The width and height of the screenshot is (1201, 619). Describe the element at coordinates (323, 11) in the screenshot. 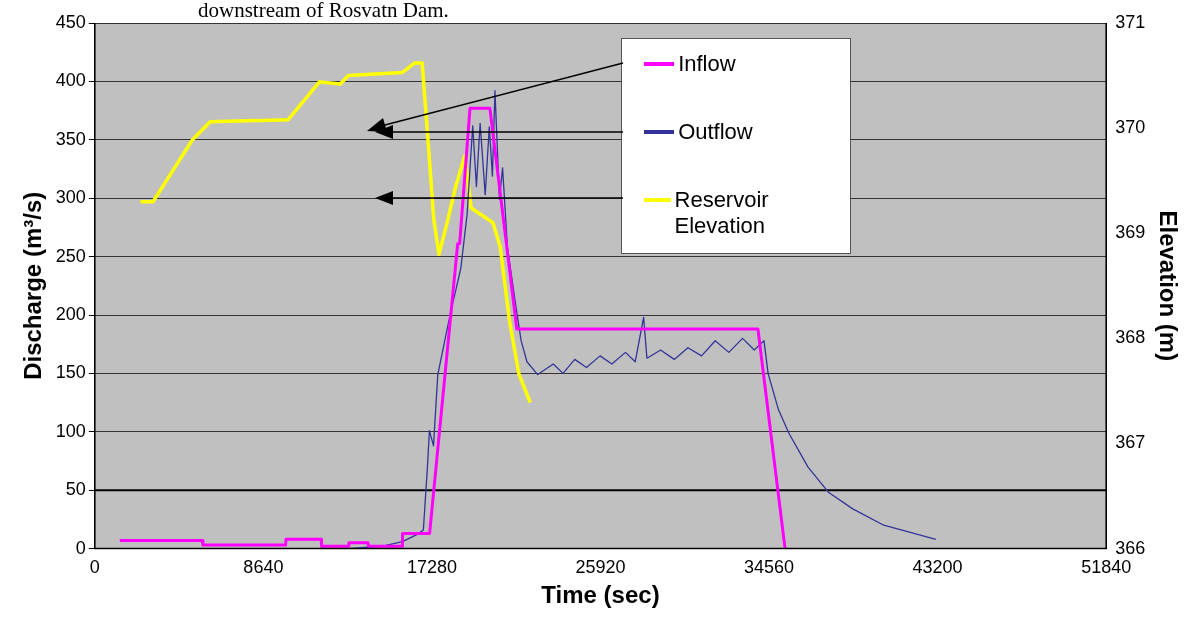

I see `text: downstream of Rosvatn Dam.` at that location.